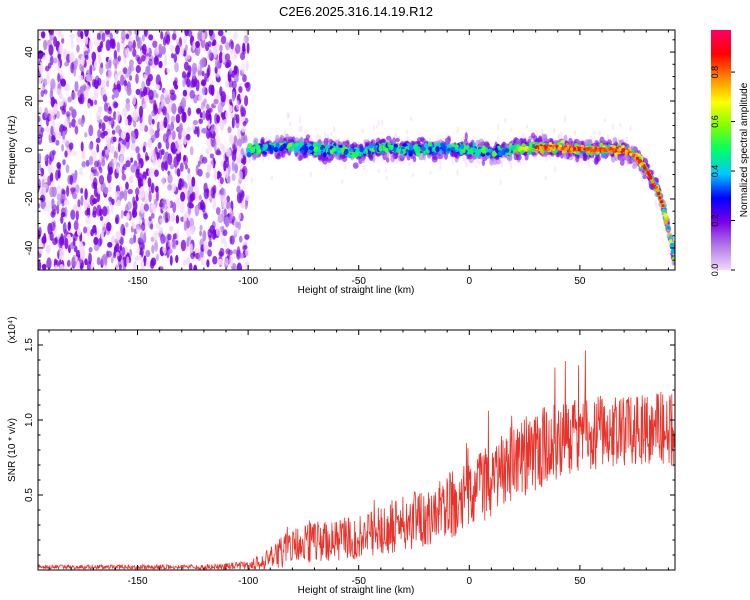 Image resolution: width=750 pixels, height=600 pixels. What do you see at coordinates (29, 52) in the screenshot?
I see `spectrogram-ytick-label-4: 40` at bounding box center [29, 52].